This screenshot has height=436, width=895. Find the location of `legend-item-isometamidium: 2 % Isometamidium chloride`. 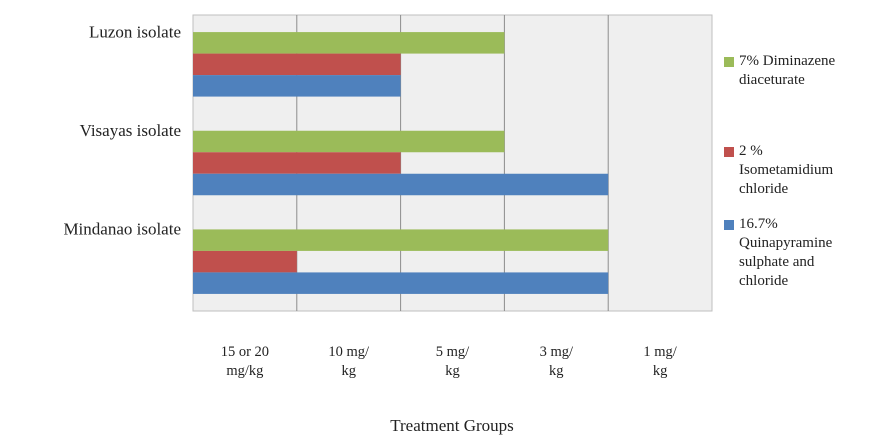

legend-item-isometamidium: 2 % Isometamidium chloride is located at coordinates (778, 170).